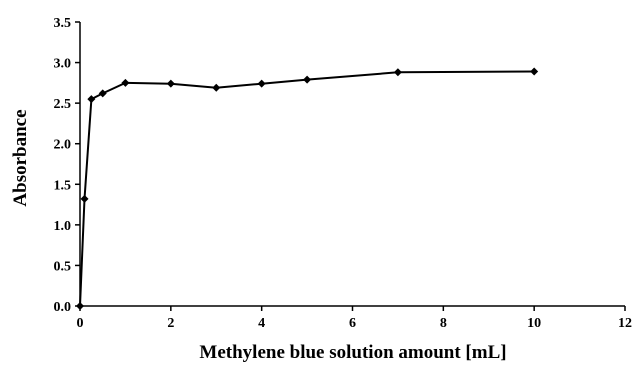  I want to click on x-tick-label: 2, so click(170, 323).